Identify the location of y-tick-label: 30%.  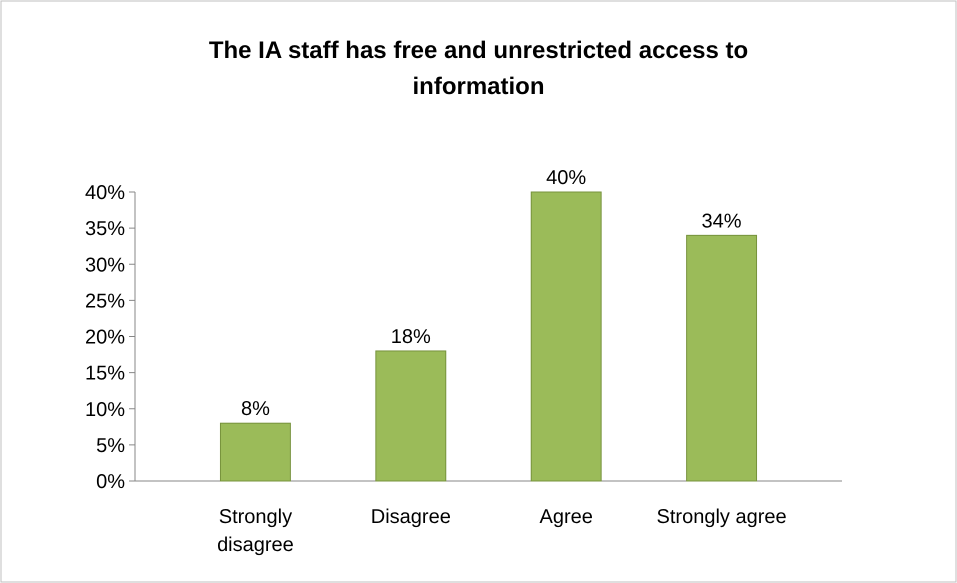
(105, 265).